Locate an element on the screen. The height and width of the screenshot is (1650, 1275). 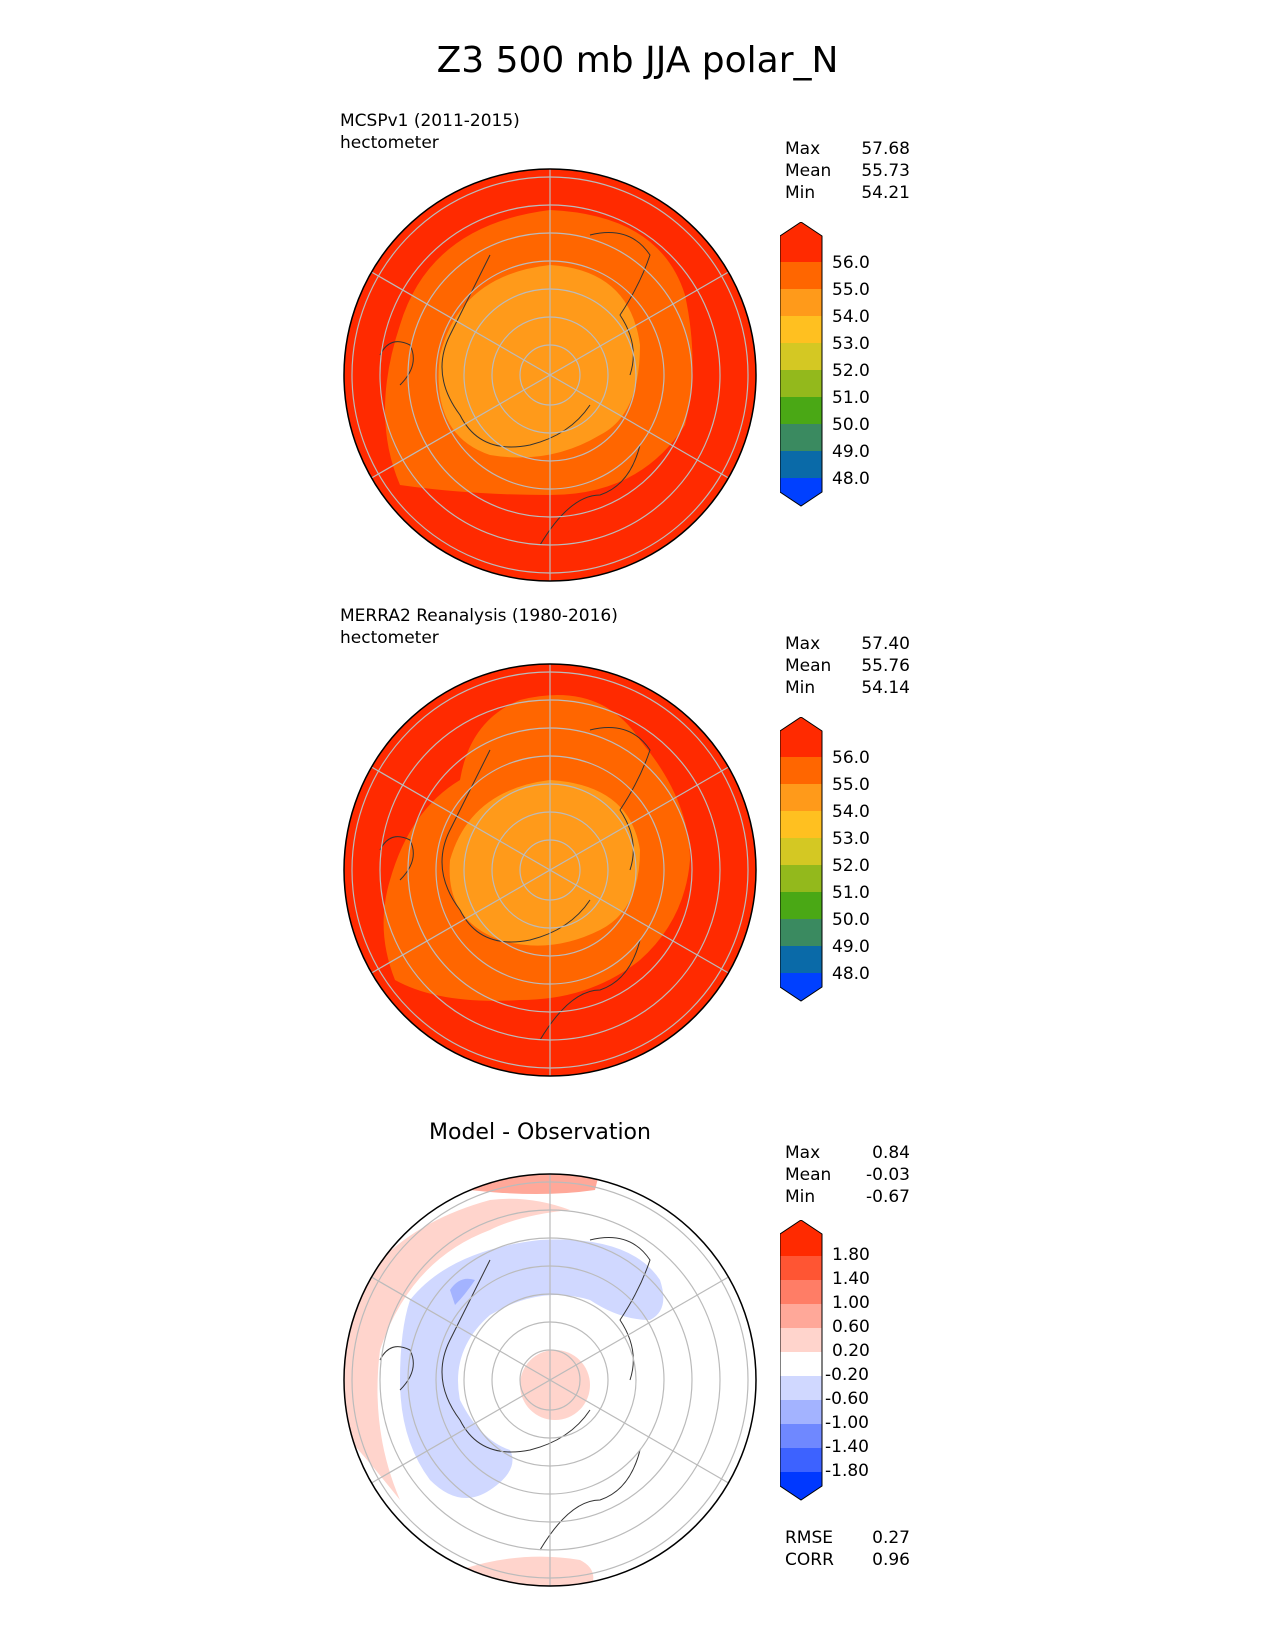
colorbar-tick: -1.80 is located at coordinates (847, 1471).